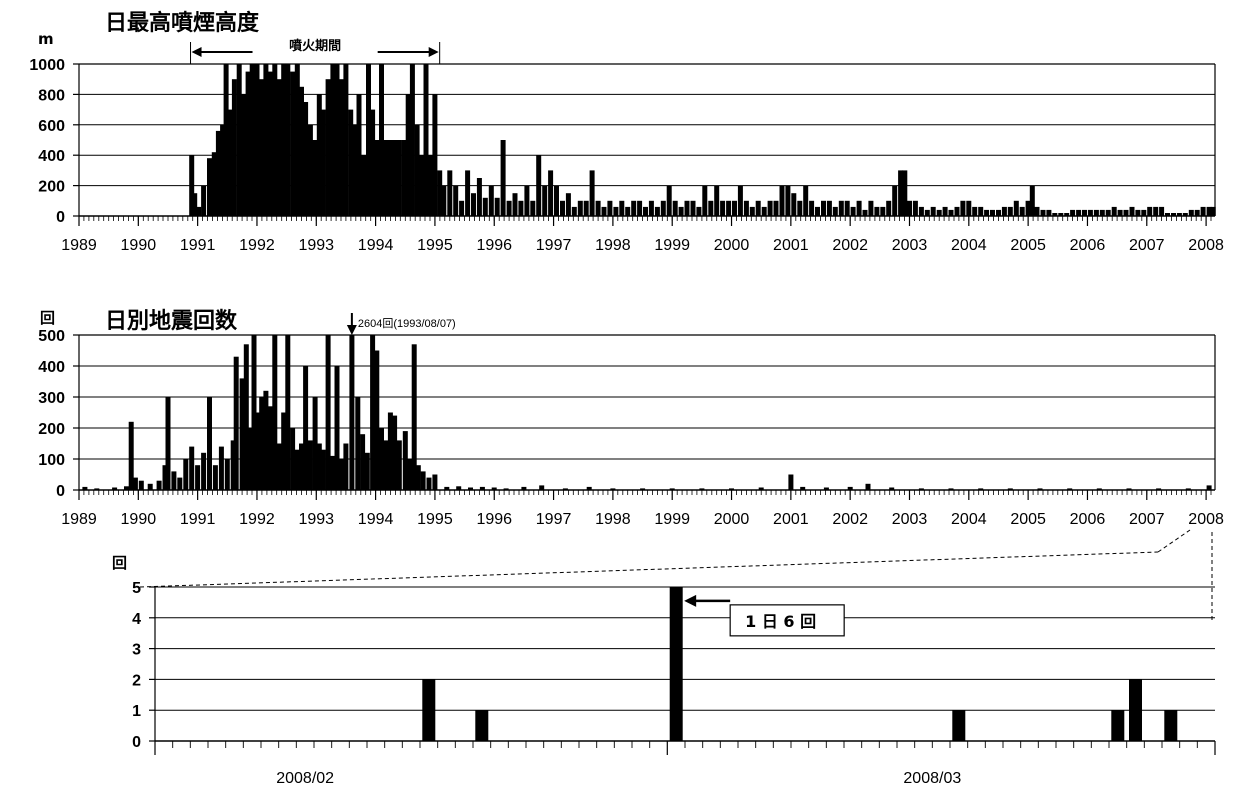 The image size is (1235, 789). What do you see at coordinates (613, 245) in the screenshot?
I see `x-tick-label: 1998` at bounding box center [613, 245].